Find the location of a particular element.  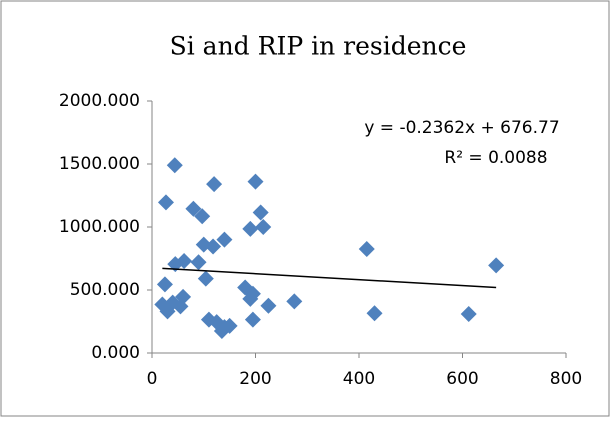

y-tick-label: 500.000 is located at coordinates (105, 290).